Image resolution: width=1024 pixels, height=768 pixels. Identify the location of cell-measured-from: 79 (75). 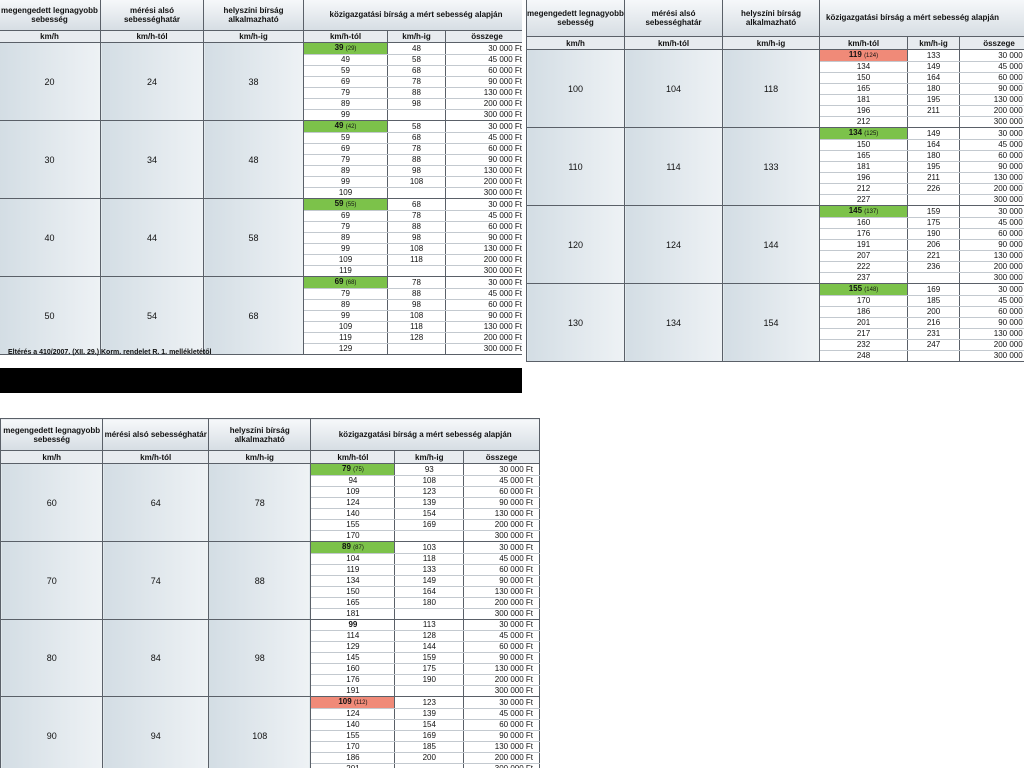
(353, 469).